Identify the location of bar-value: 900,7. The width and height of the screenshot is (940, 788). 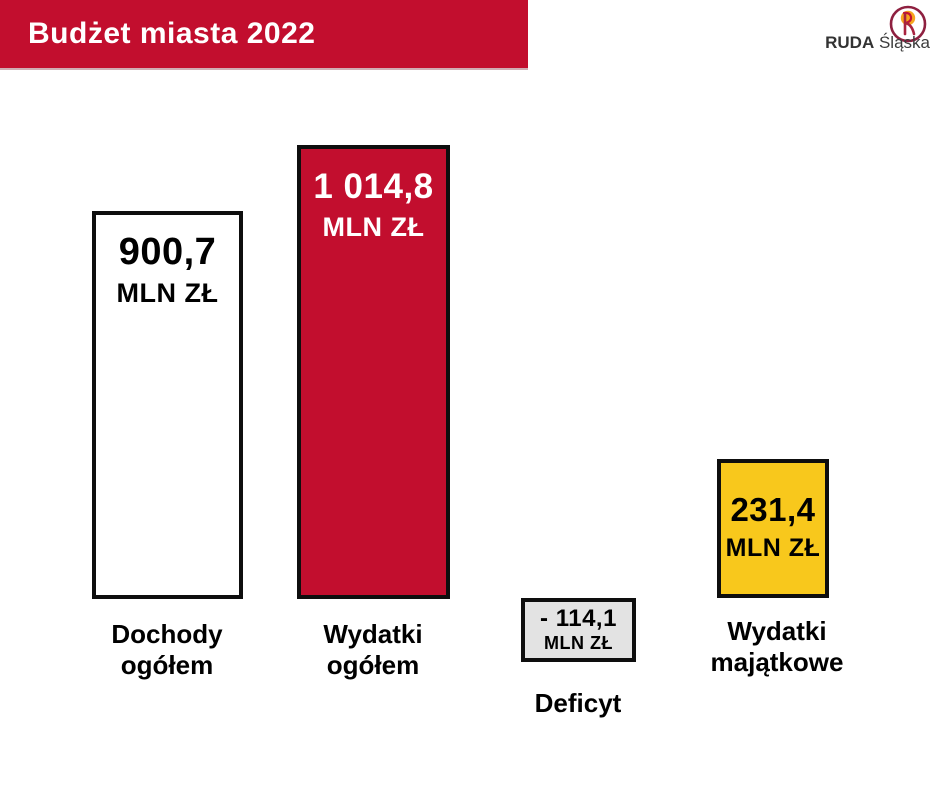
(167, 252).